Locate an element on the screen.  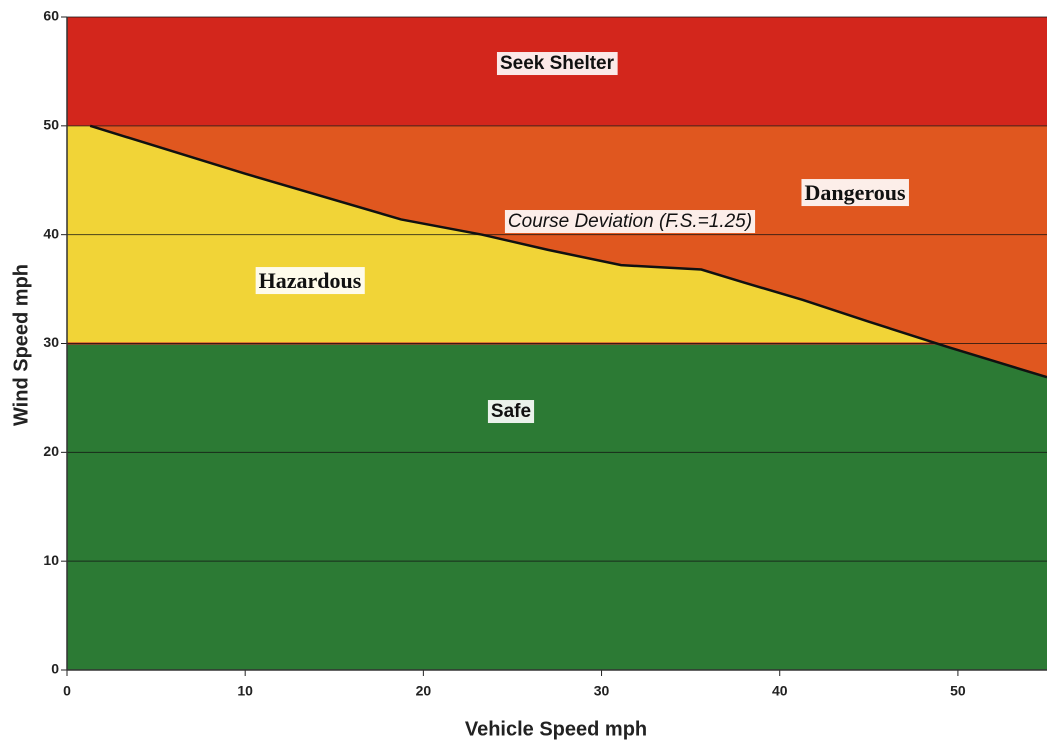
series-label: Course Deviation (F.S.=1.25) is located at coordinates (630, 221).